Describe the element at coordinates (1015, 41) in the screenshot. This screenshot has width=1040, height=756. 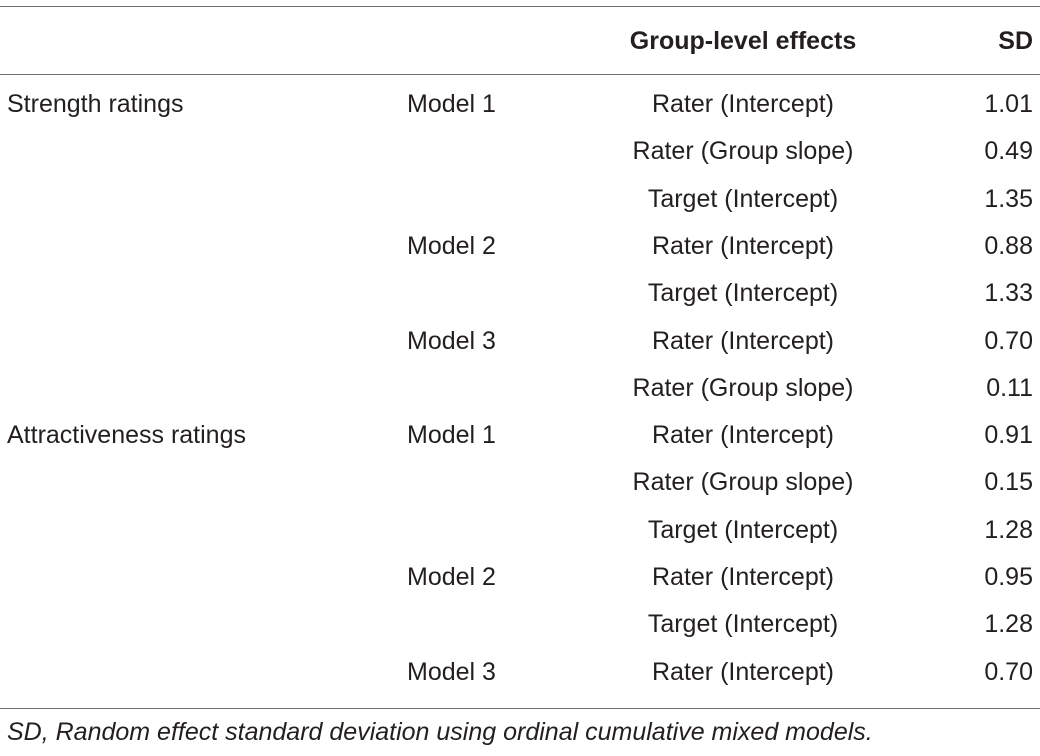
I see `header-sd: SD` at that location.